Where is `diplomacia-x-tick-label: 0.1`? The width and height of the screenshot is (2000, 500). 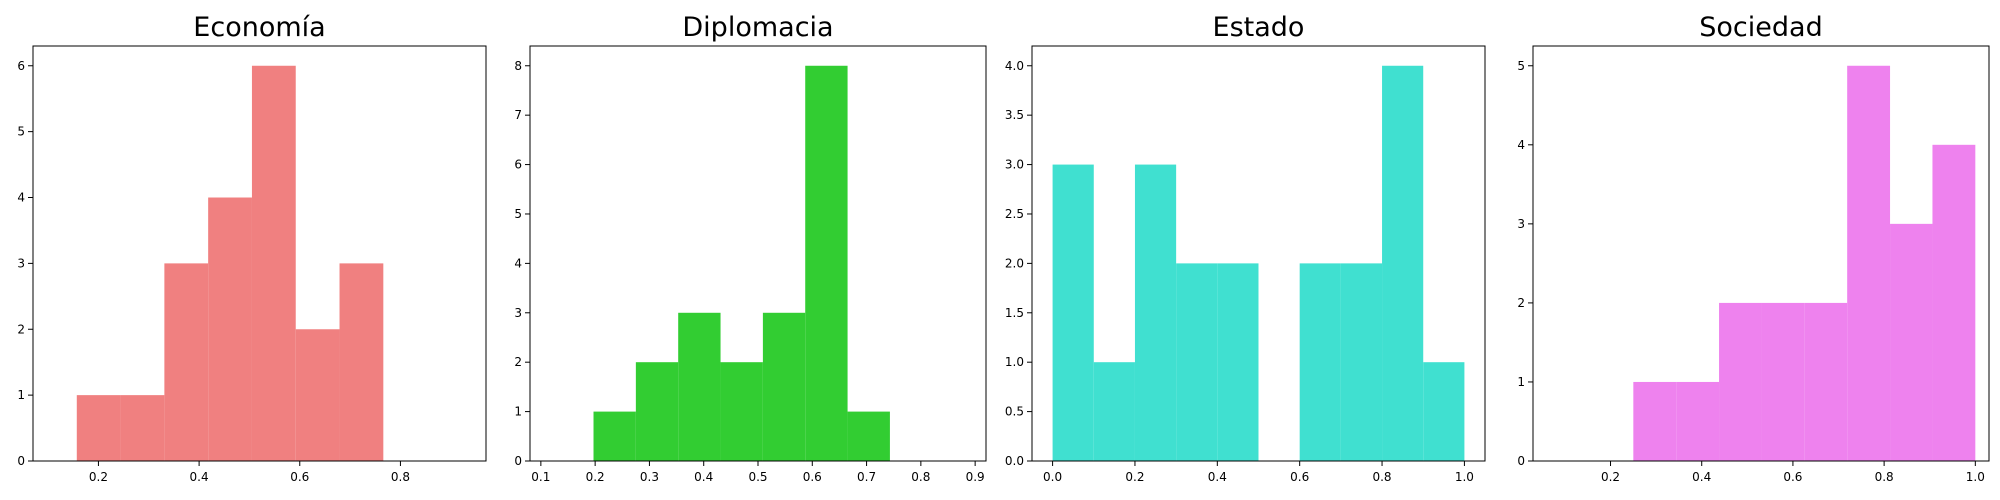 diplomacia-x-tick-label: 0.1 is located at coordinates (540, 477).